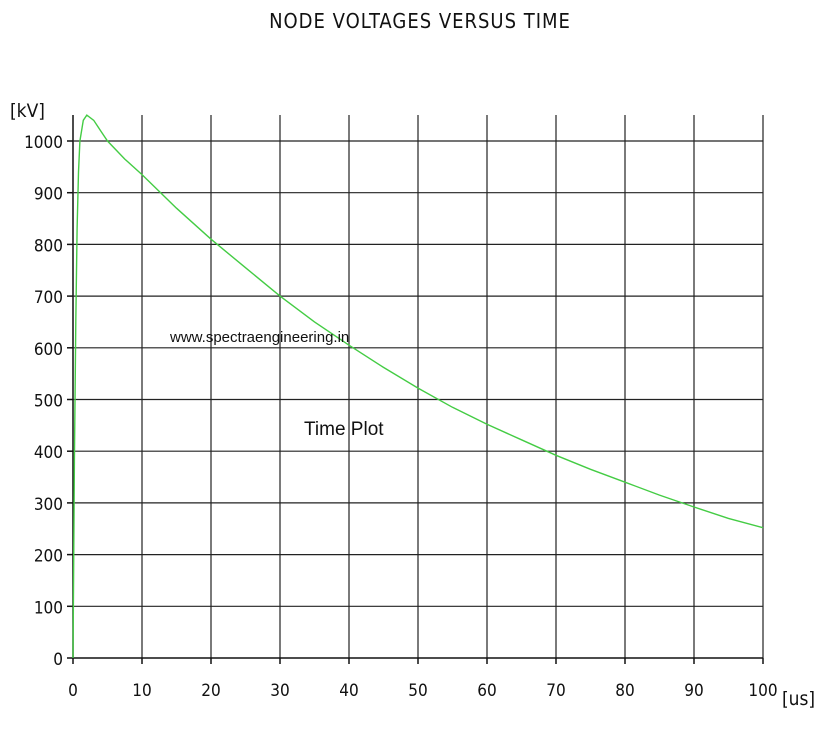 Image resolution: width=830 pixels, height=740 pixels. Describe the element at coordinates (43, 143) in the screenshot. I see `y-tick-label: 1000` at that location.